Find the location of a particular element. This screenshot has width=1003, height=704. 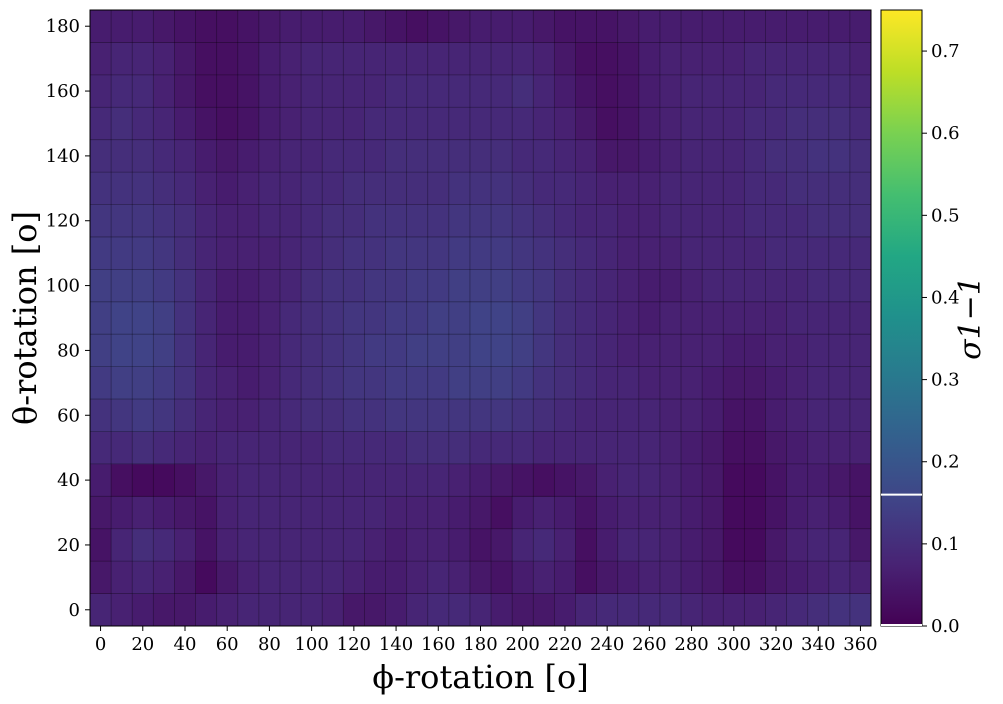

x-tick-label: 80 is located at coordinates (269, 644).